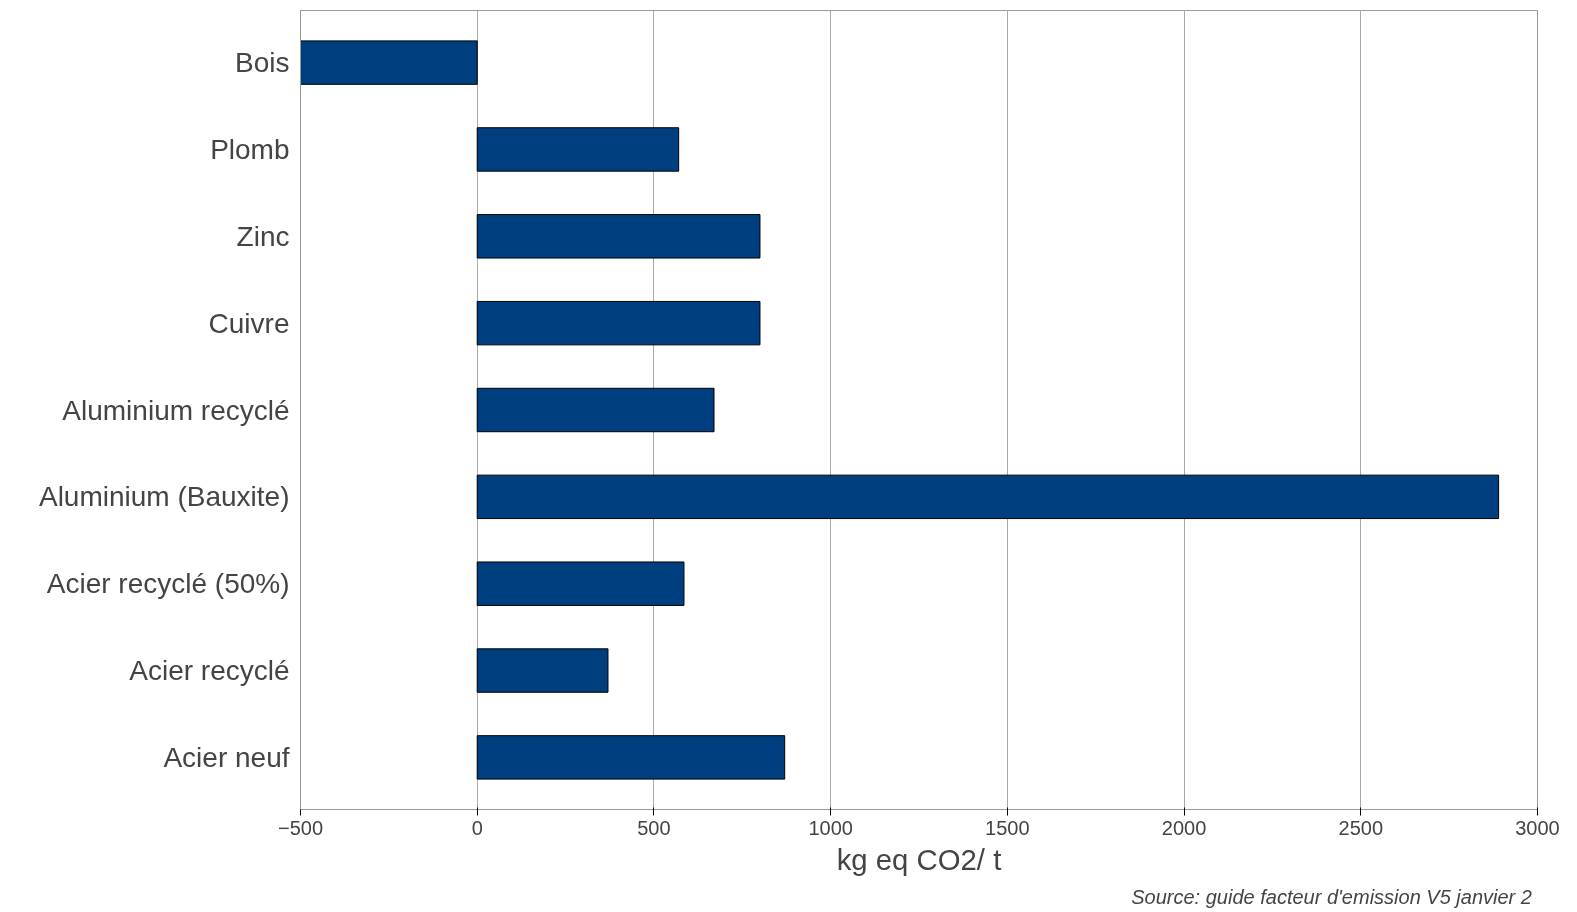  I want to click on x-axis-title: kg eq CO2/ t, so click(919, 859).